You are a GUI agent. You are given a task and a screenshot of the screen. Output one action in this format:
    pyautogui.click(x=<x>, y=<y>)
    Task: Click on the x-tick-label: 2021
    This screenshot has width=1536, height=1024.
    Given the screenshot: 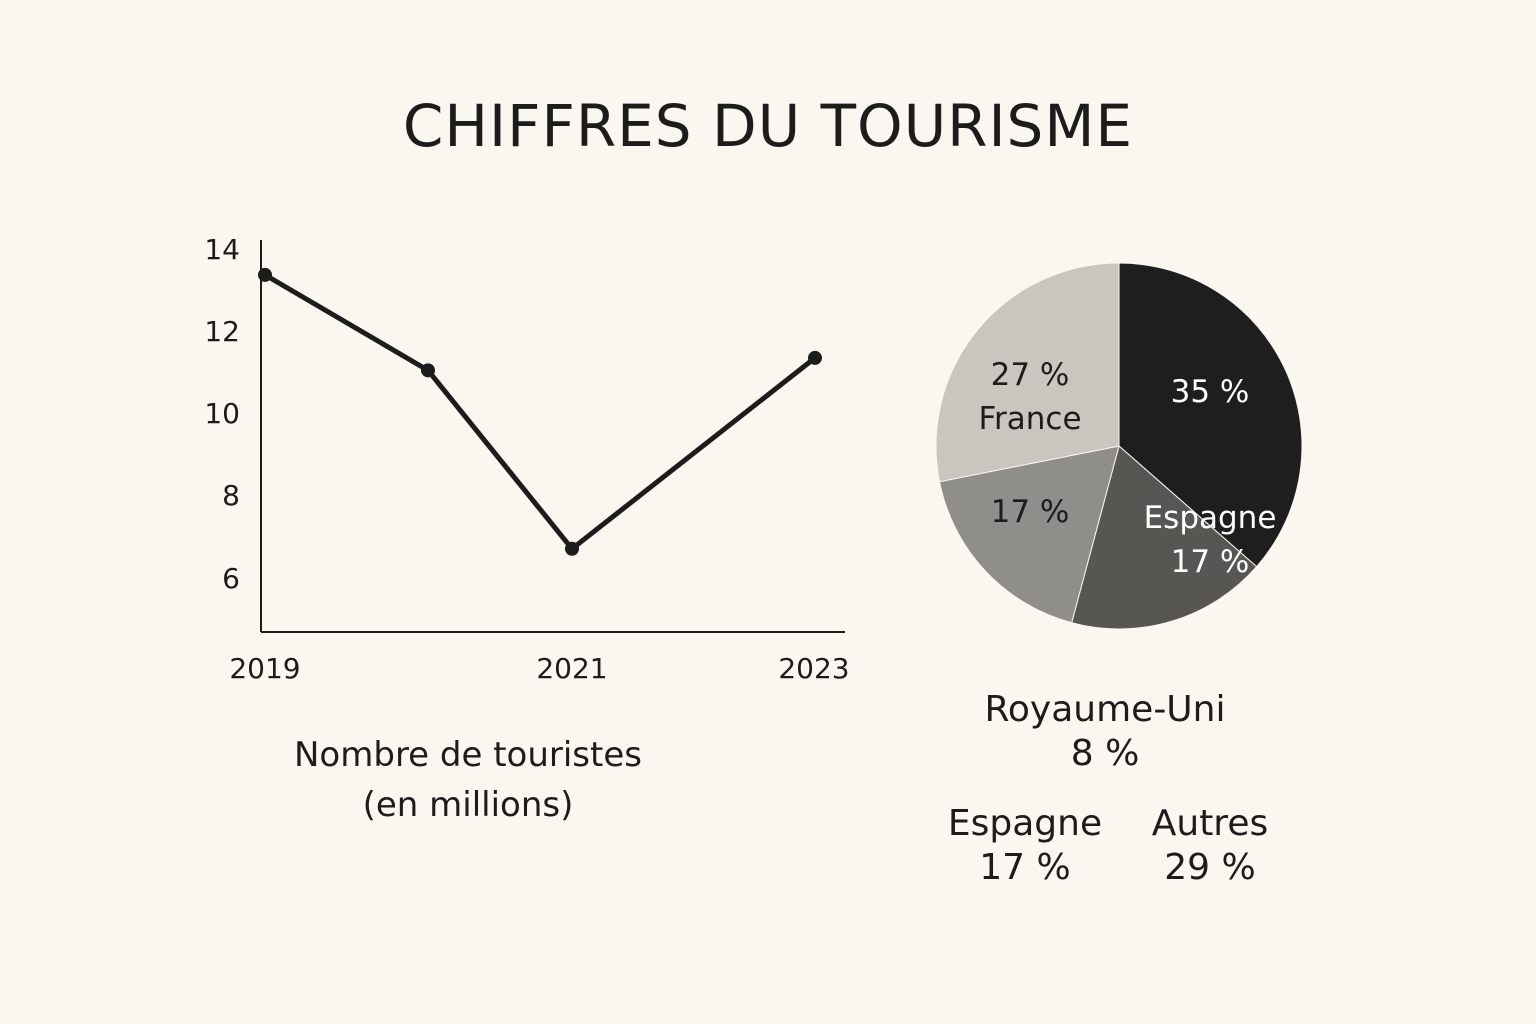 What is the action you would take?
    pyautogui.click(x=572, y=668)
    